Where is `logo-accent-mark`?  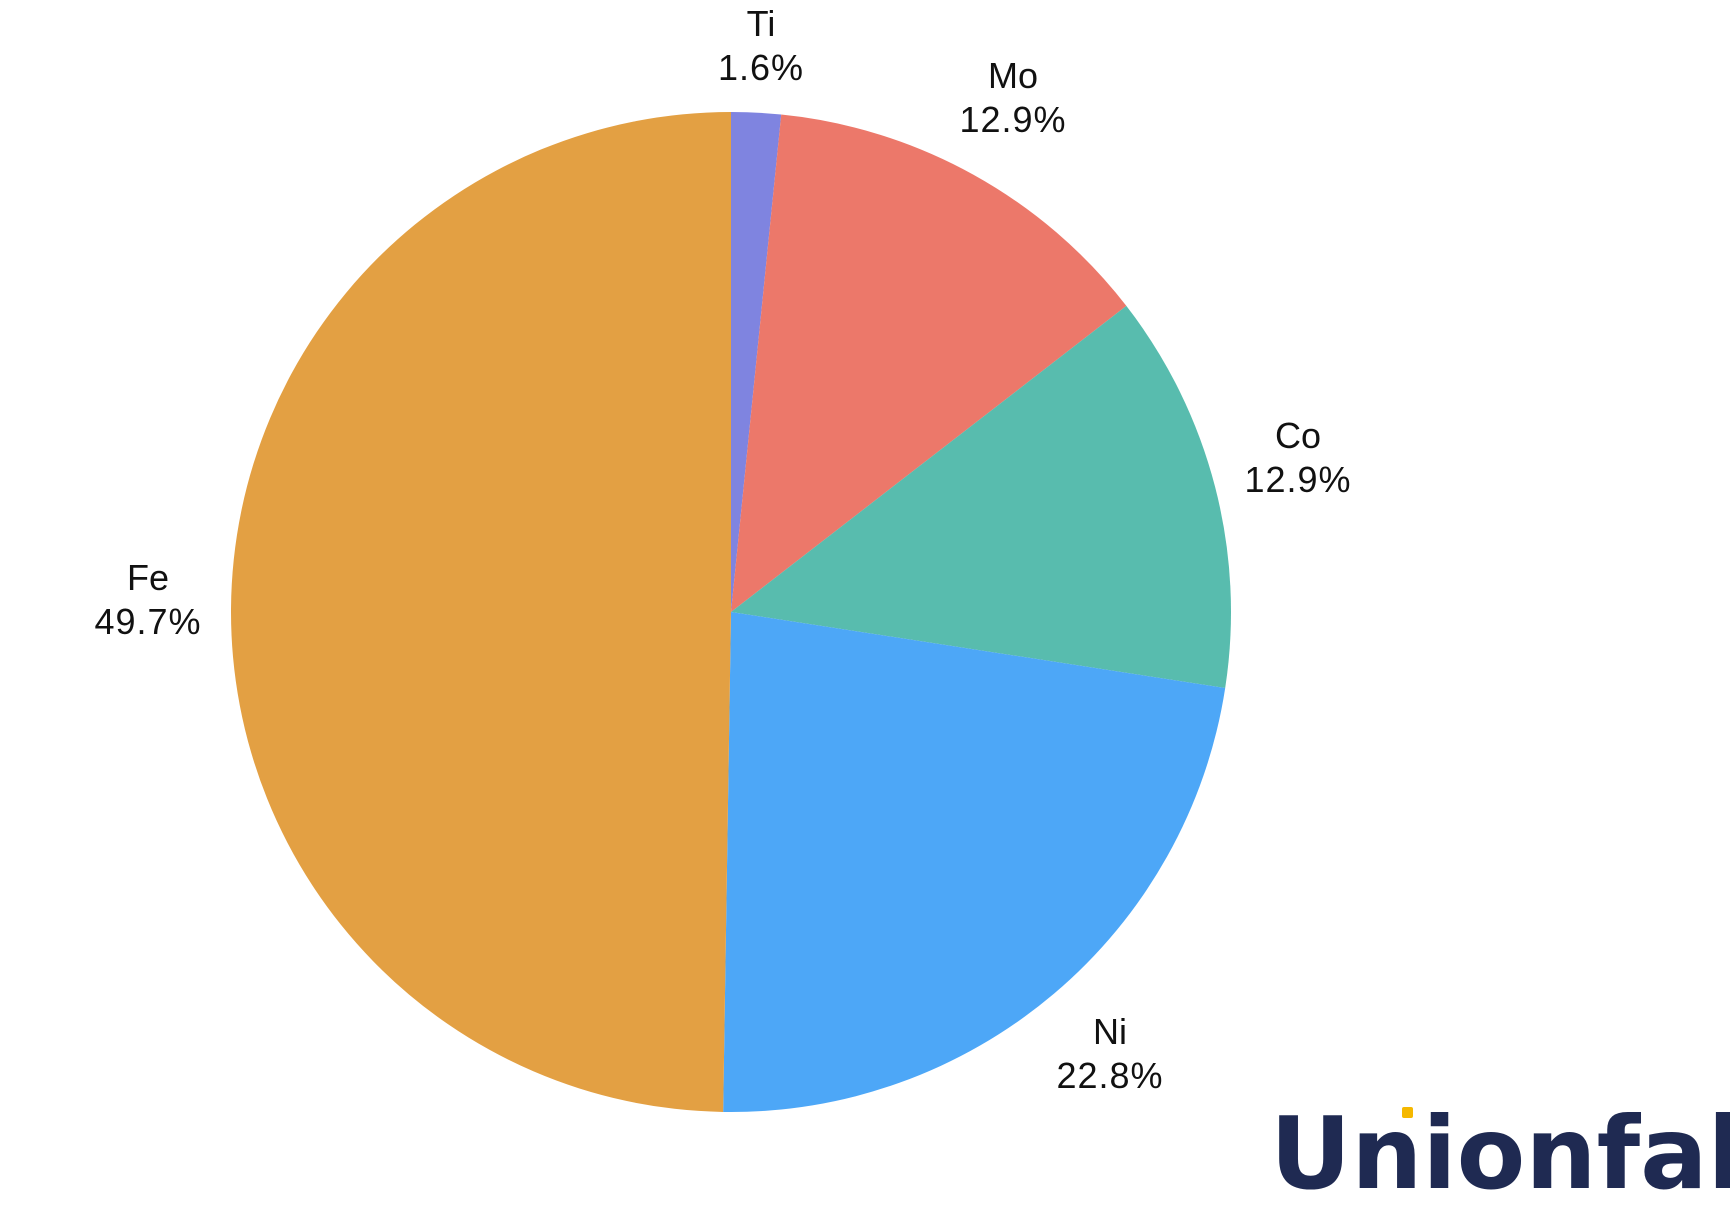 logo-accent-mark is located at coordinates (1407, 1112).